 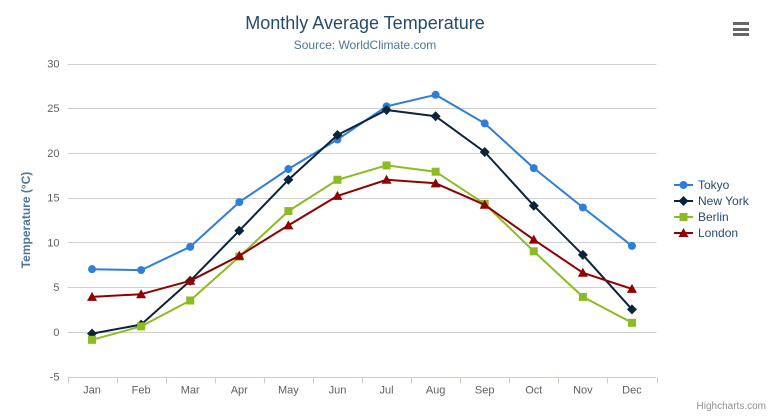 What do you see at coordinates (239, 202) in the screenshot?
I see `point-tokyo-apr` at bounding box center [239, 202].